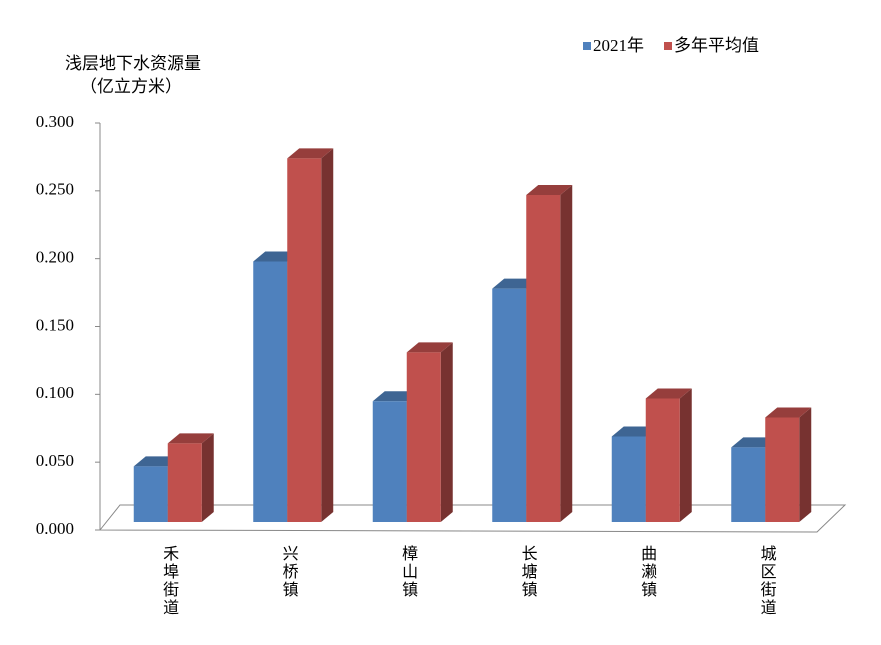 The image size is (881, 645). Describe the element at coordinates (55, 324) in the screenshot. I see `y-tick-label: 0.150` at that location.